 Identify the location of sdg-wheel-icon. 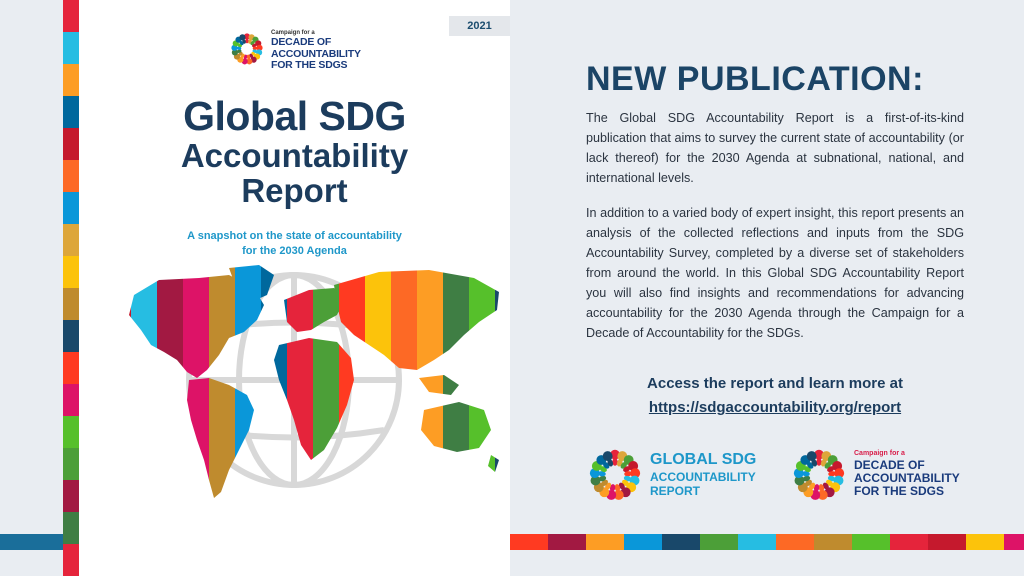
(615, 474).